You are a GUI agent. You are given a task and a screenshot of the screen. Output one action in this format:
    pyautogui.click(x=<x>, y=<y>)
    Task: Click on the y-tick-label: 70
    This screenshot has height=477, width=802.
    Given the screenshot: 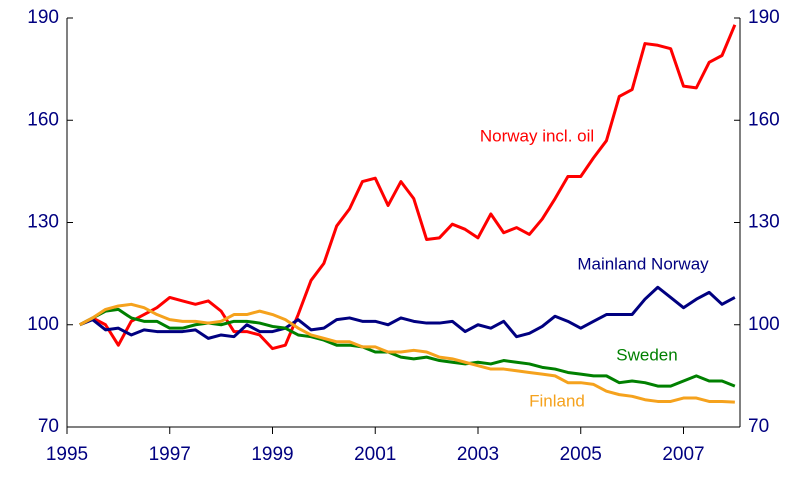 What is the action you would take?
    pyautogui.click(x=48, y=426)
    